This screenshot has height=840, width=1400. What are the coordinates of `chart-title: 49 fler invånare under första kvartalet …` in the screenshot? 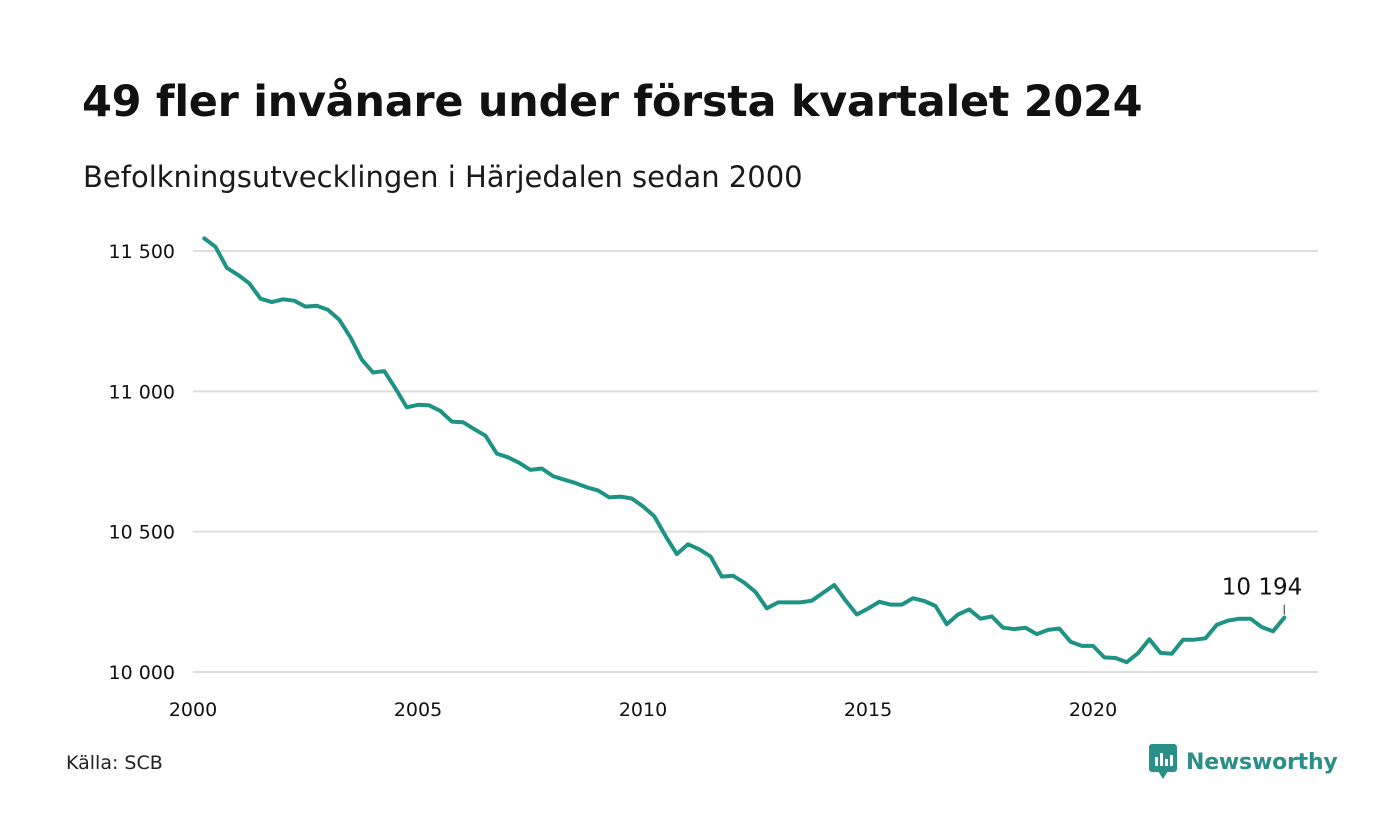 It's located at (612, 102).